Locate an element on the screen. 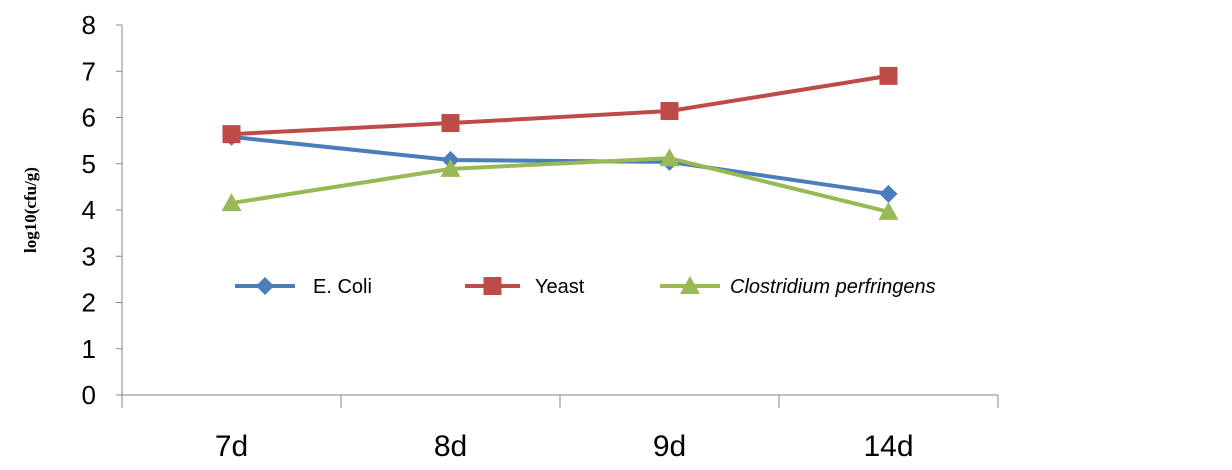  legend-marker-square is located at coordinates (492, 286).